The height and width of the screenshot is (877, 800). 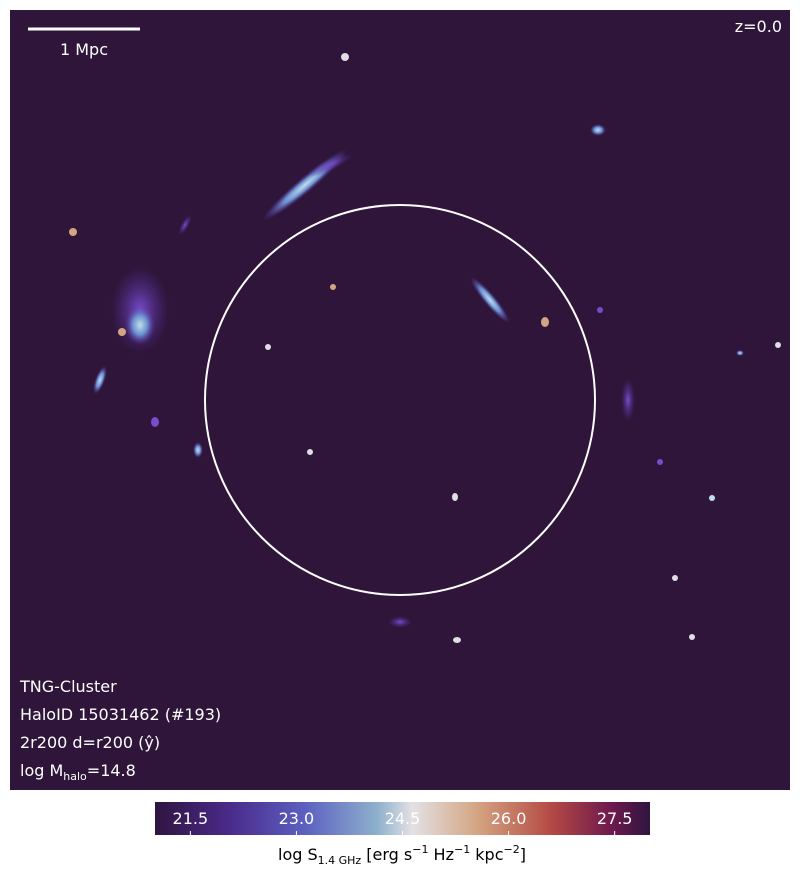 I want to click on colorbar-tick-label: 27.5, so click(x=615, y=818).